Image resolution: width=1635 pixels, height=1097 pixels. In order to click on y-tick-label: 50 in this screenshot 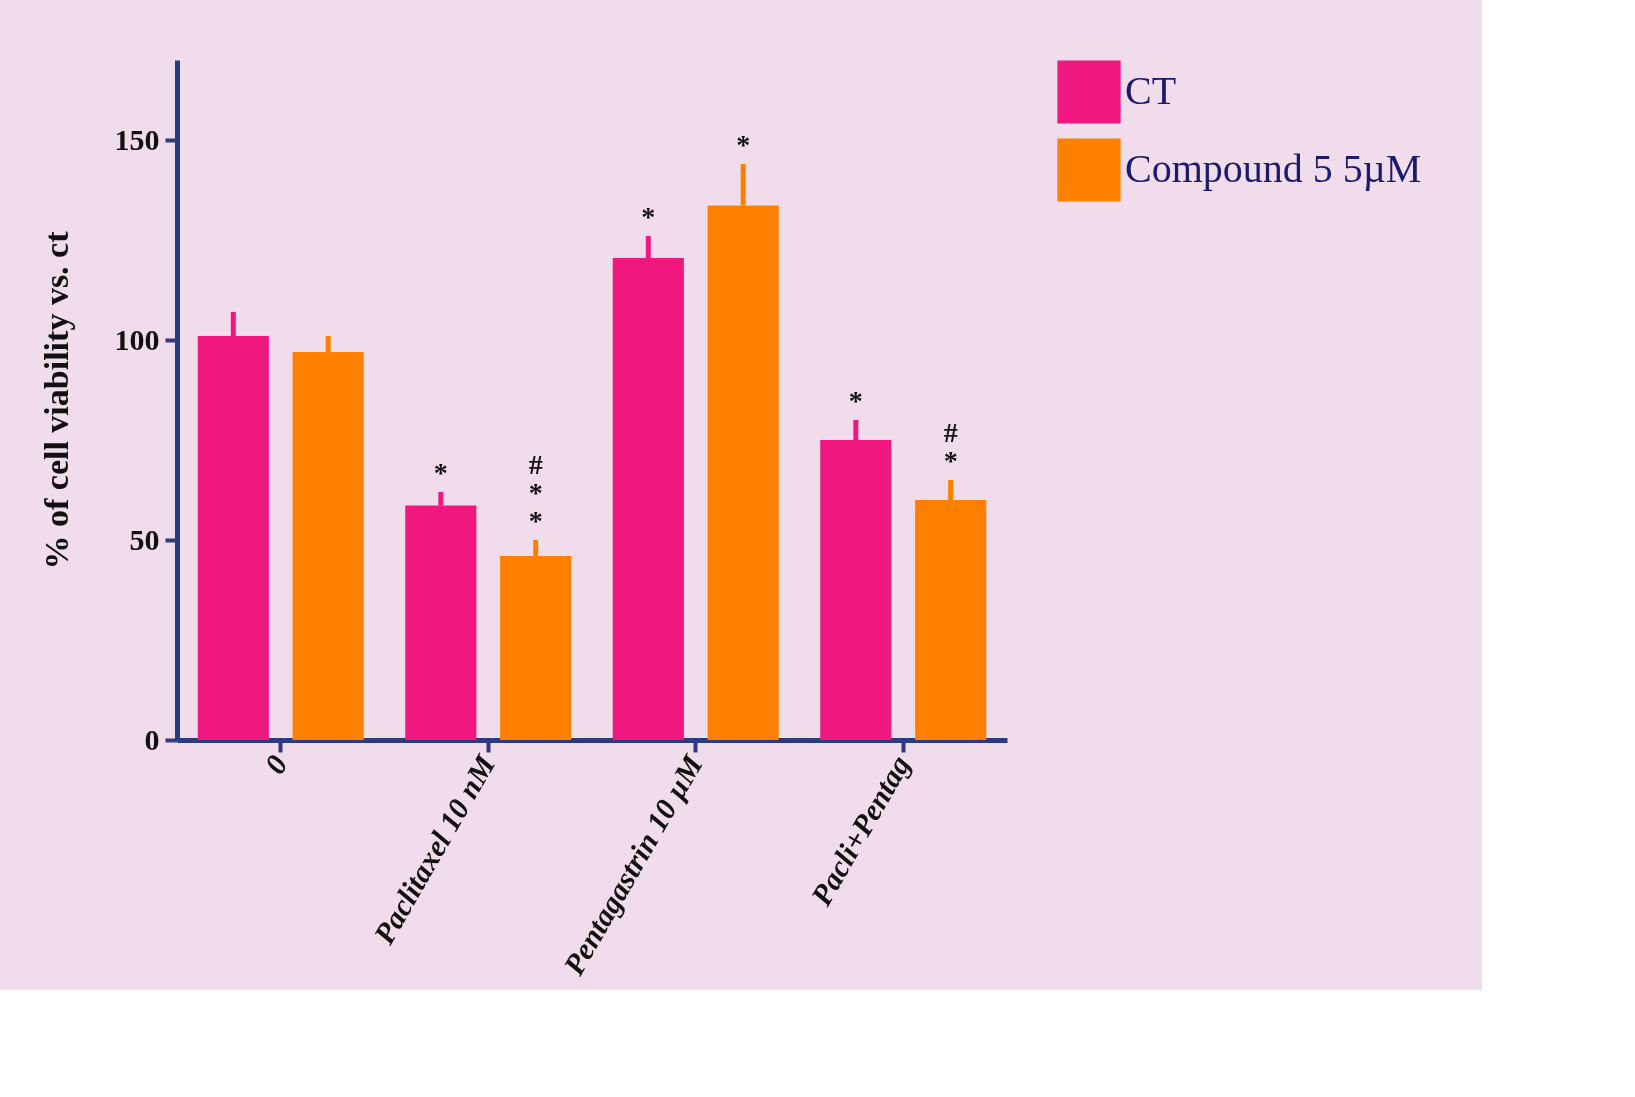, I will do `click(144, 539)`.